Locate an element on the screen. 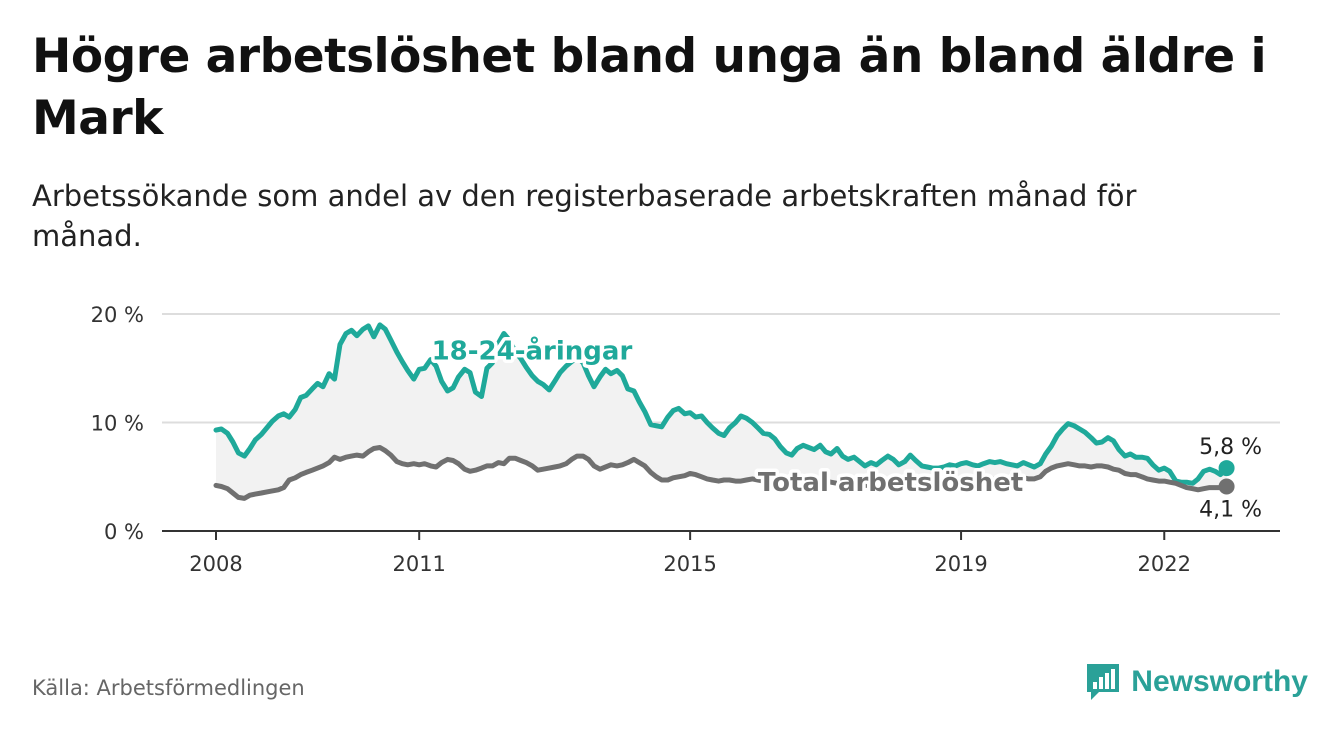 This screenshot has height=734, width=1340. end-point-total is located at coordinates (1226, 486).